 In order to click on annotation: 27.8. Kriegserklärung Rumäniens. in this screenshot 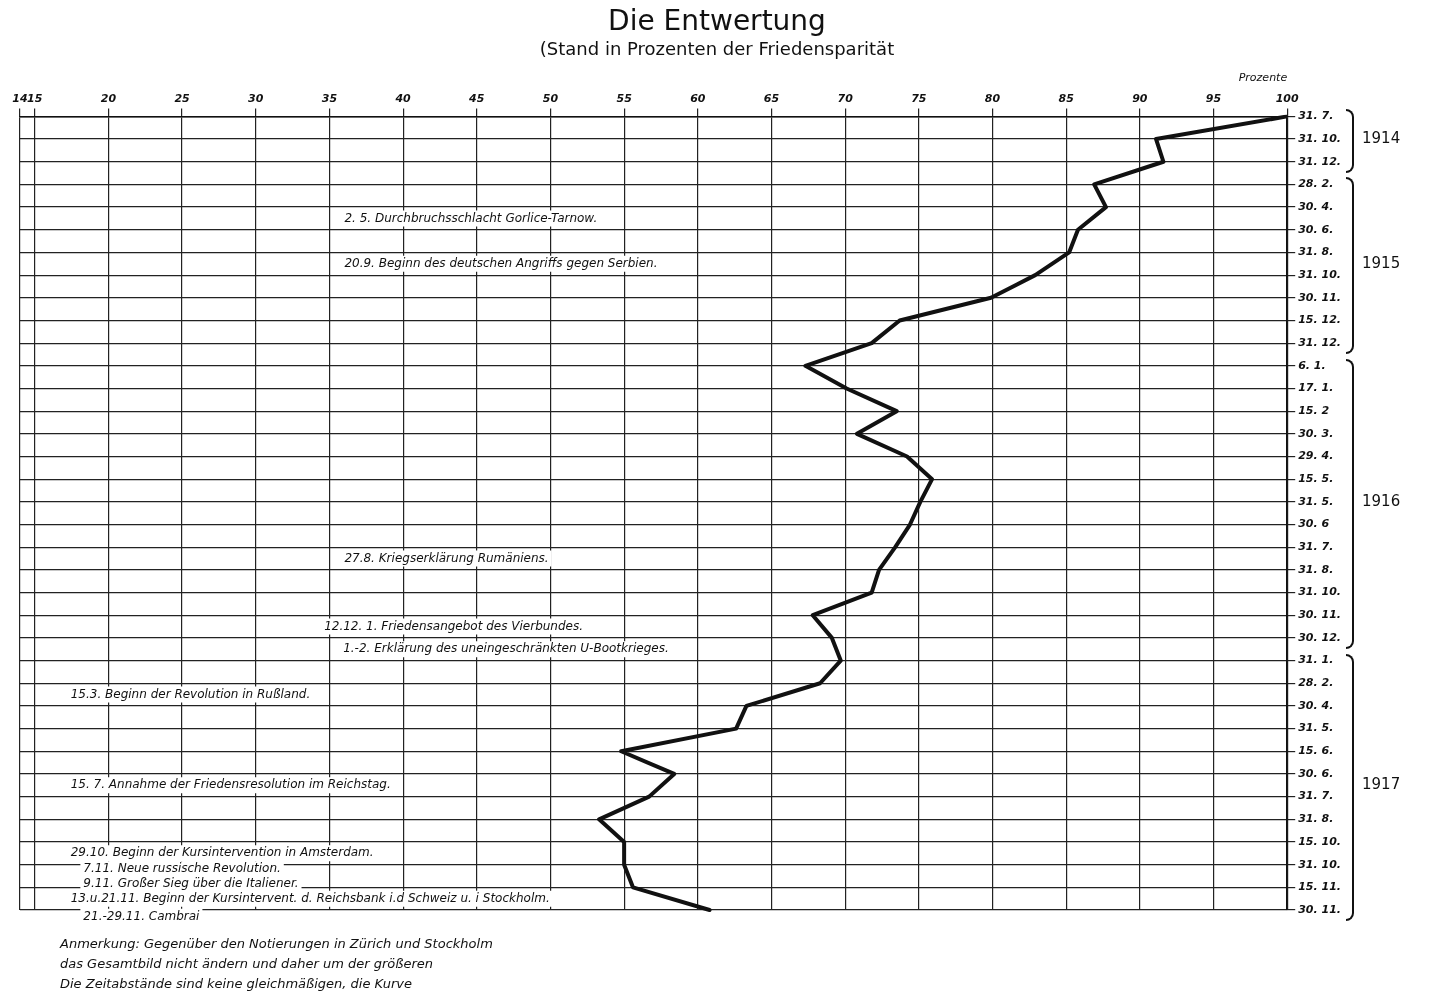, I will do `click(446, 557)`.